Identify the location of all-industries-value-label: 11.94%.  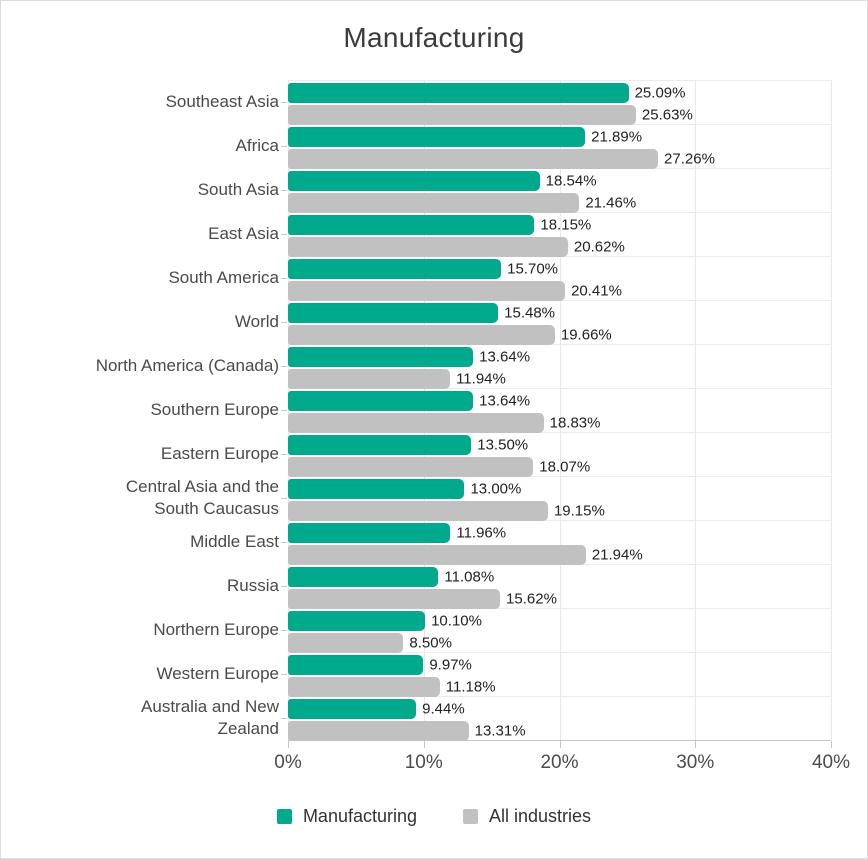
(481, 379).